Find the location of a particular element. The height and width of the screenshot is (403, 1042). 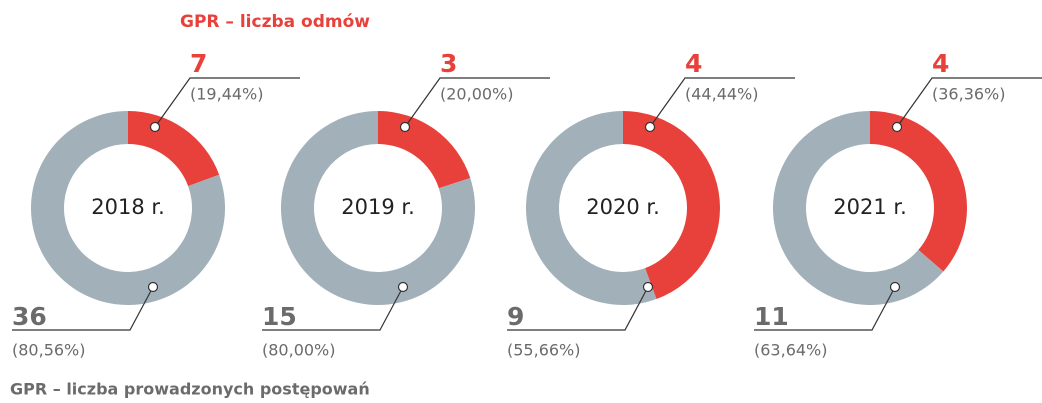

donut-center-label: 2021 r. is located at coordinates (870, 207).